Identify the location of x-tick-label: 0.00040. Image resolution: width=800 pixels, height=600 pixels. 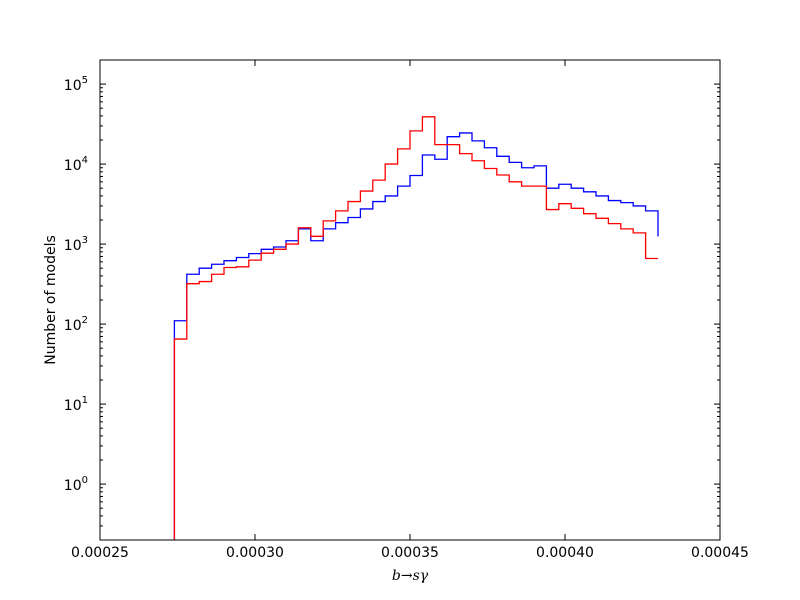
(565, 553).